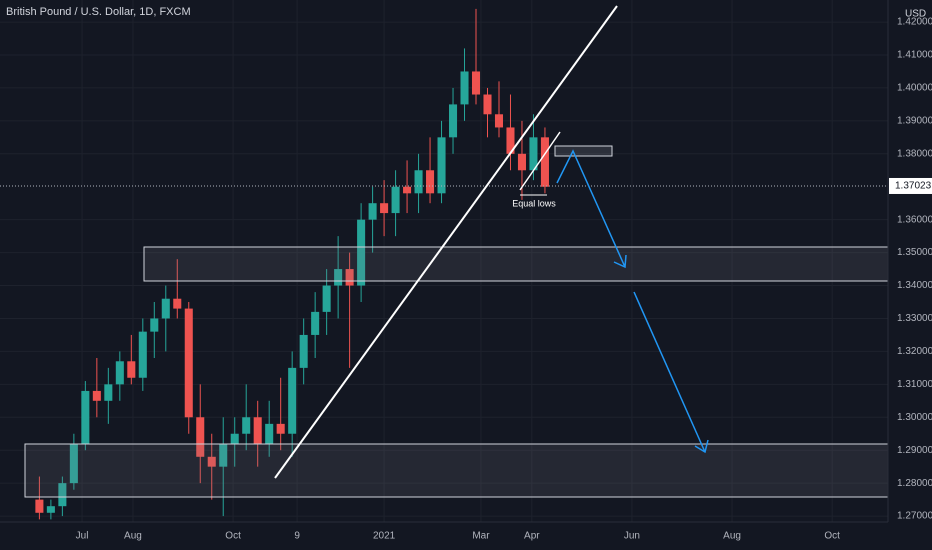 This screenshot has width=932, height=550. I want to click on y-tick-label: 1.30000, so click(914, 417).